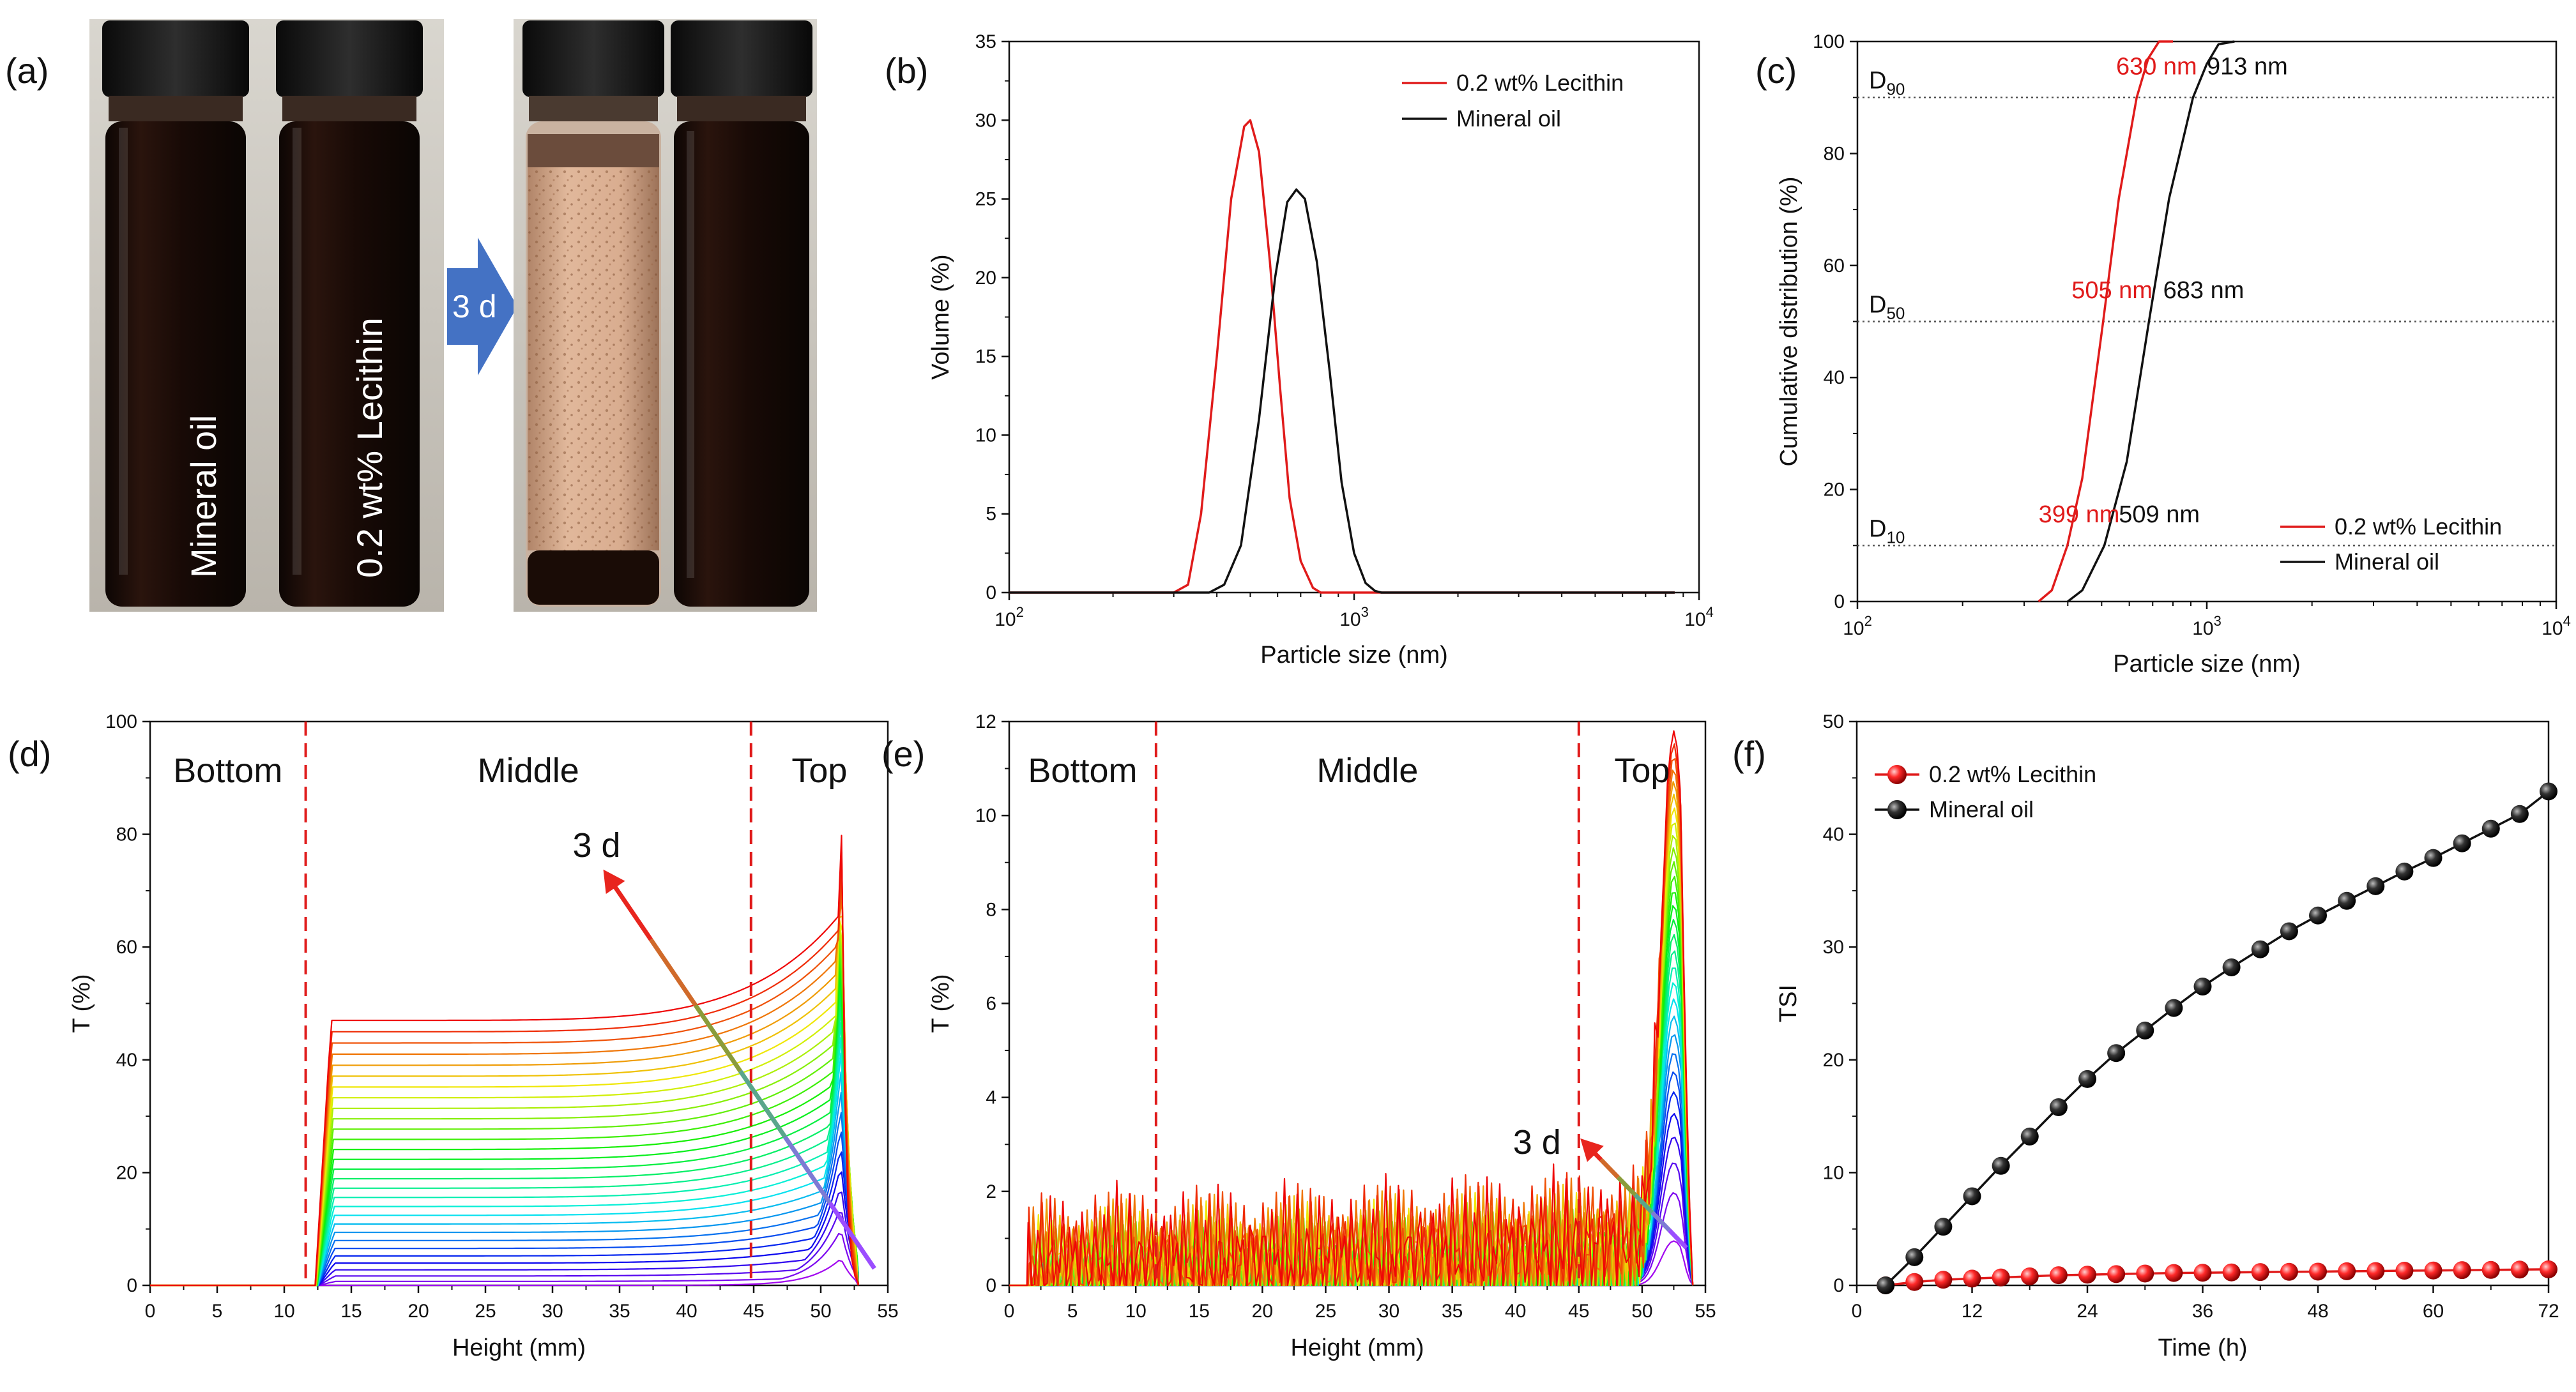 Image resolution: width=2576 pixels, height=1392 pixels. Describe the element at coordinates (475, 306) in the screenshot. I see `arrow-label: 3 d` at that location.